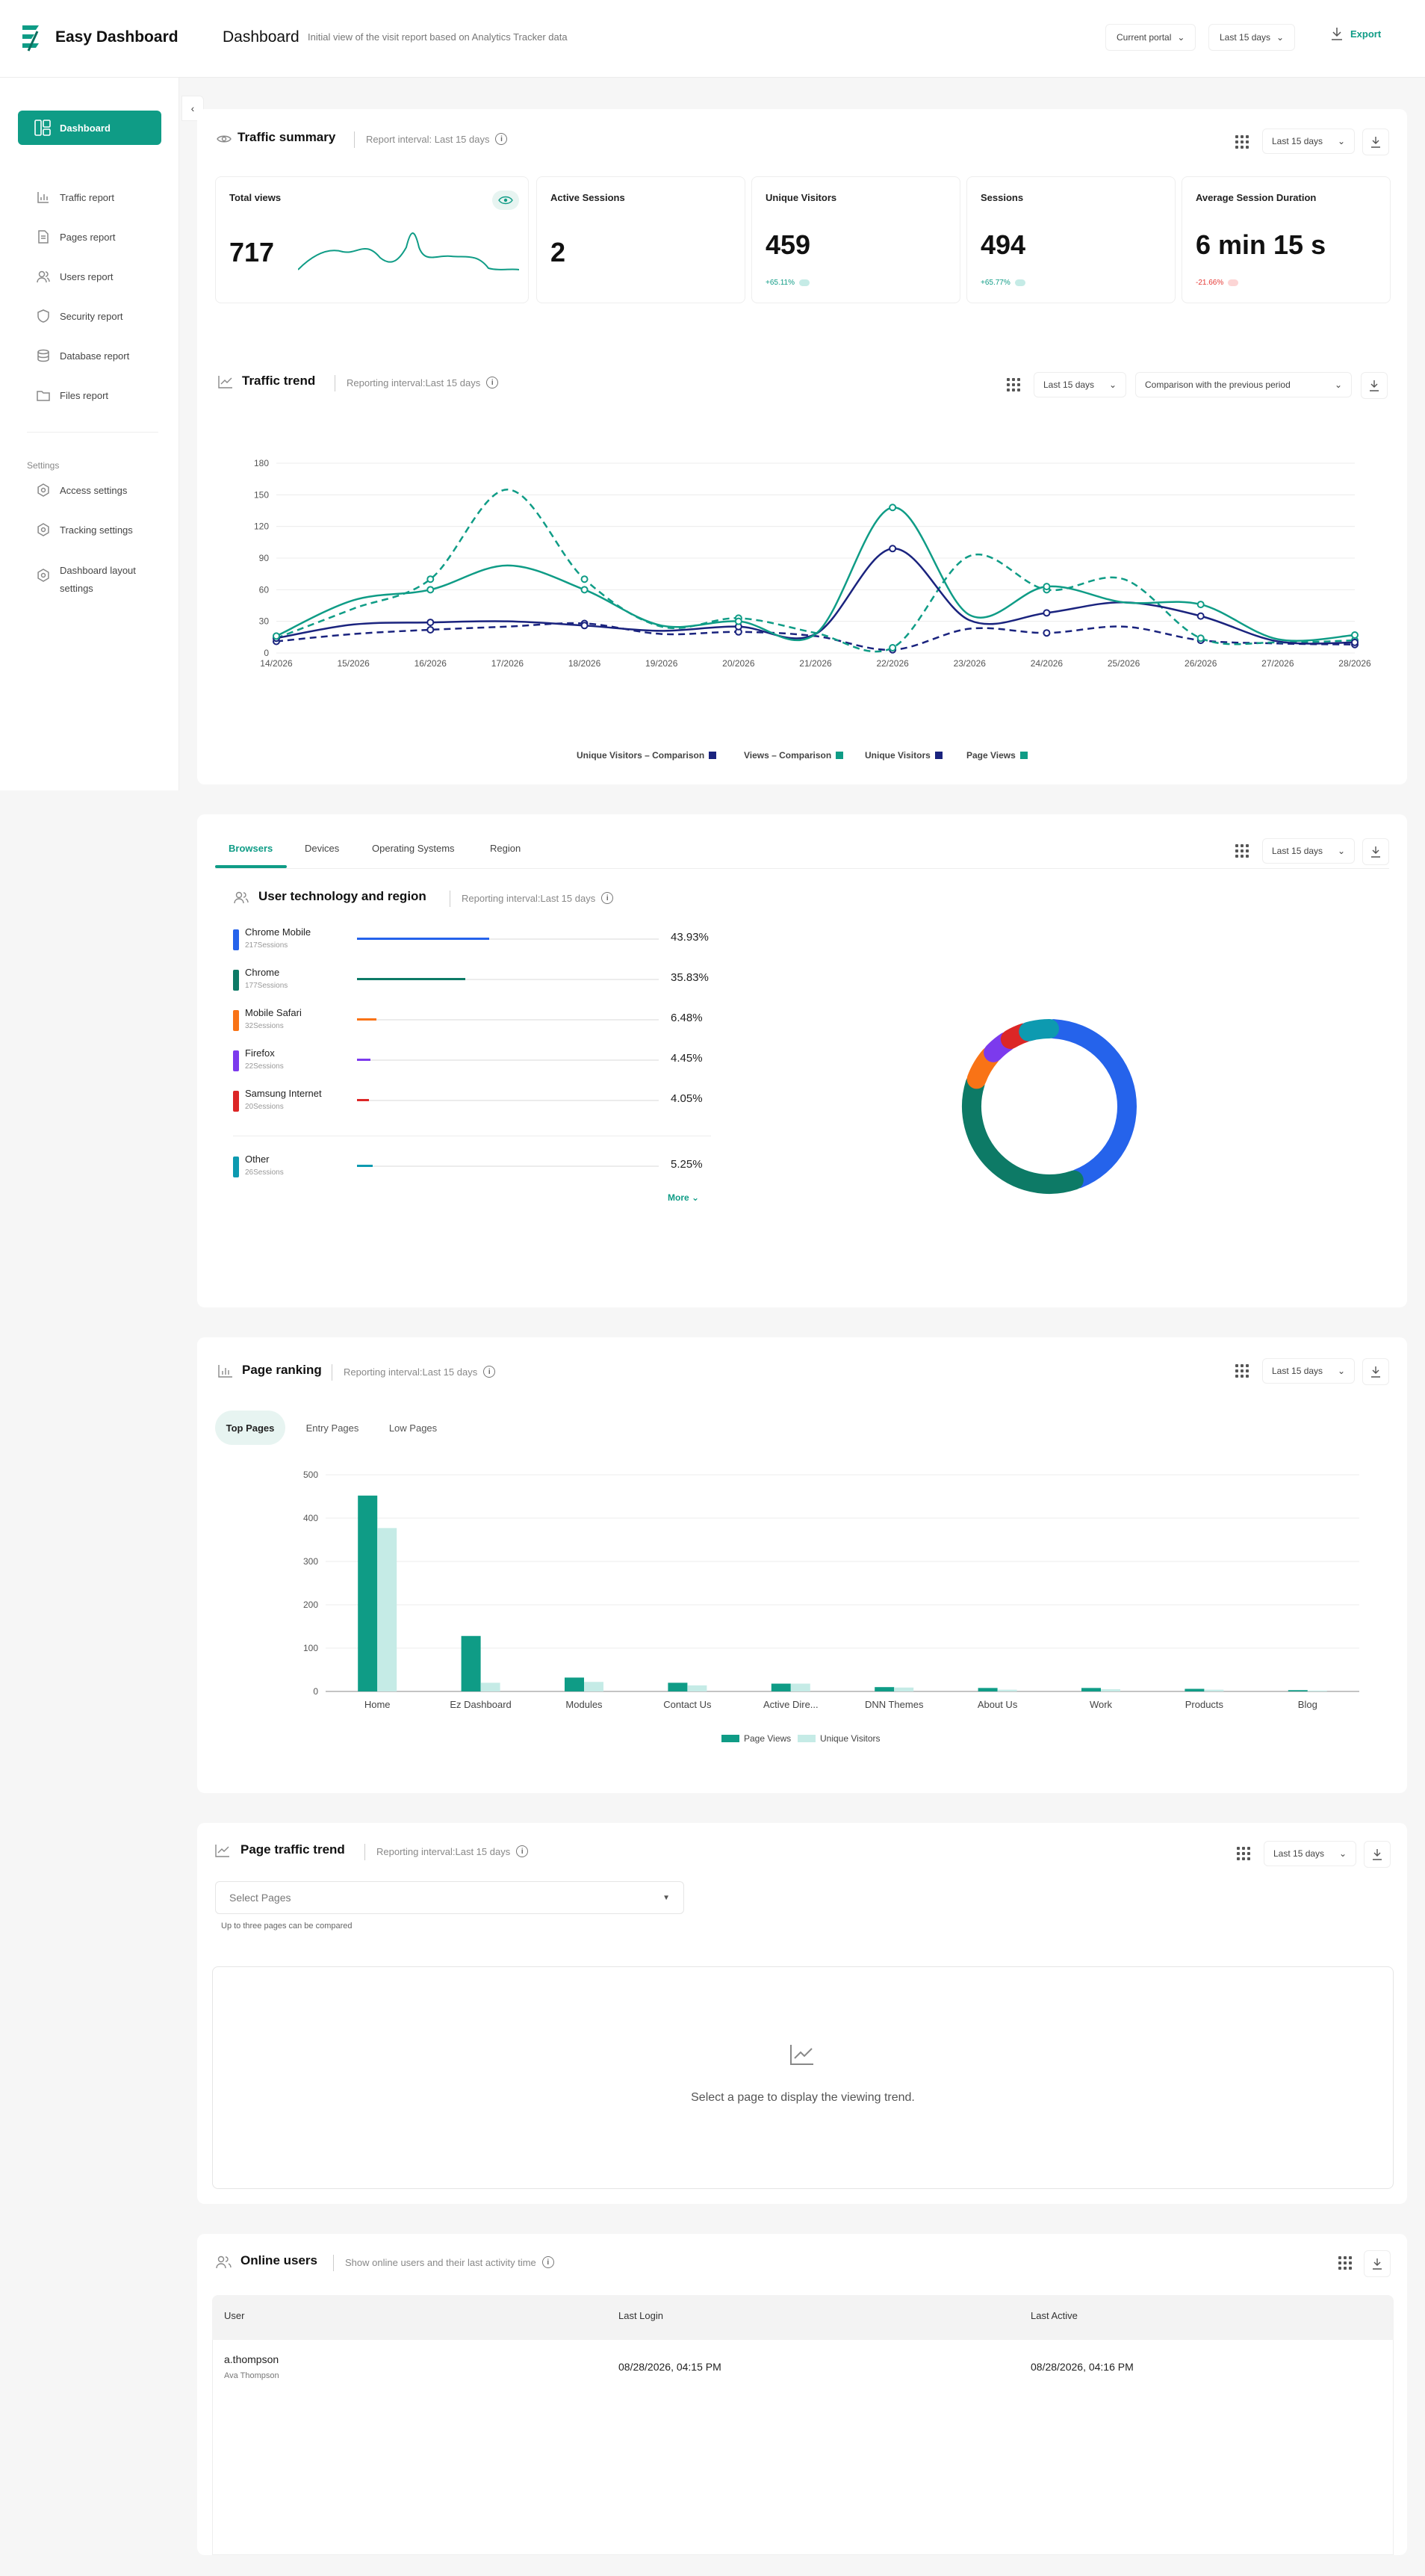 The image size is (1425, 2576). What do you see at coordinates (192, 108) in the screenshot?
I see `collapse-sidebar-button: ‹` at bounding box center [192, 108].